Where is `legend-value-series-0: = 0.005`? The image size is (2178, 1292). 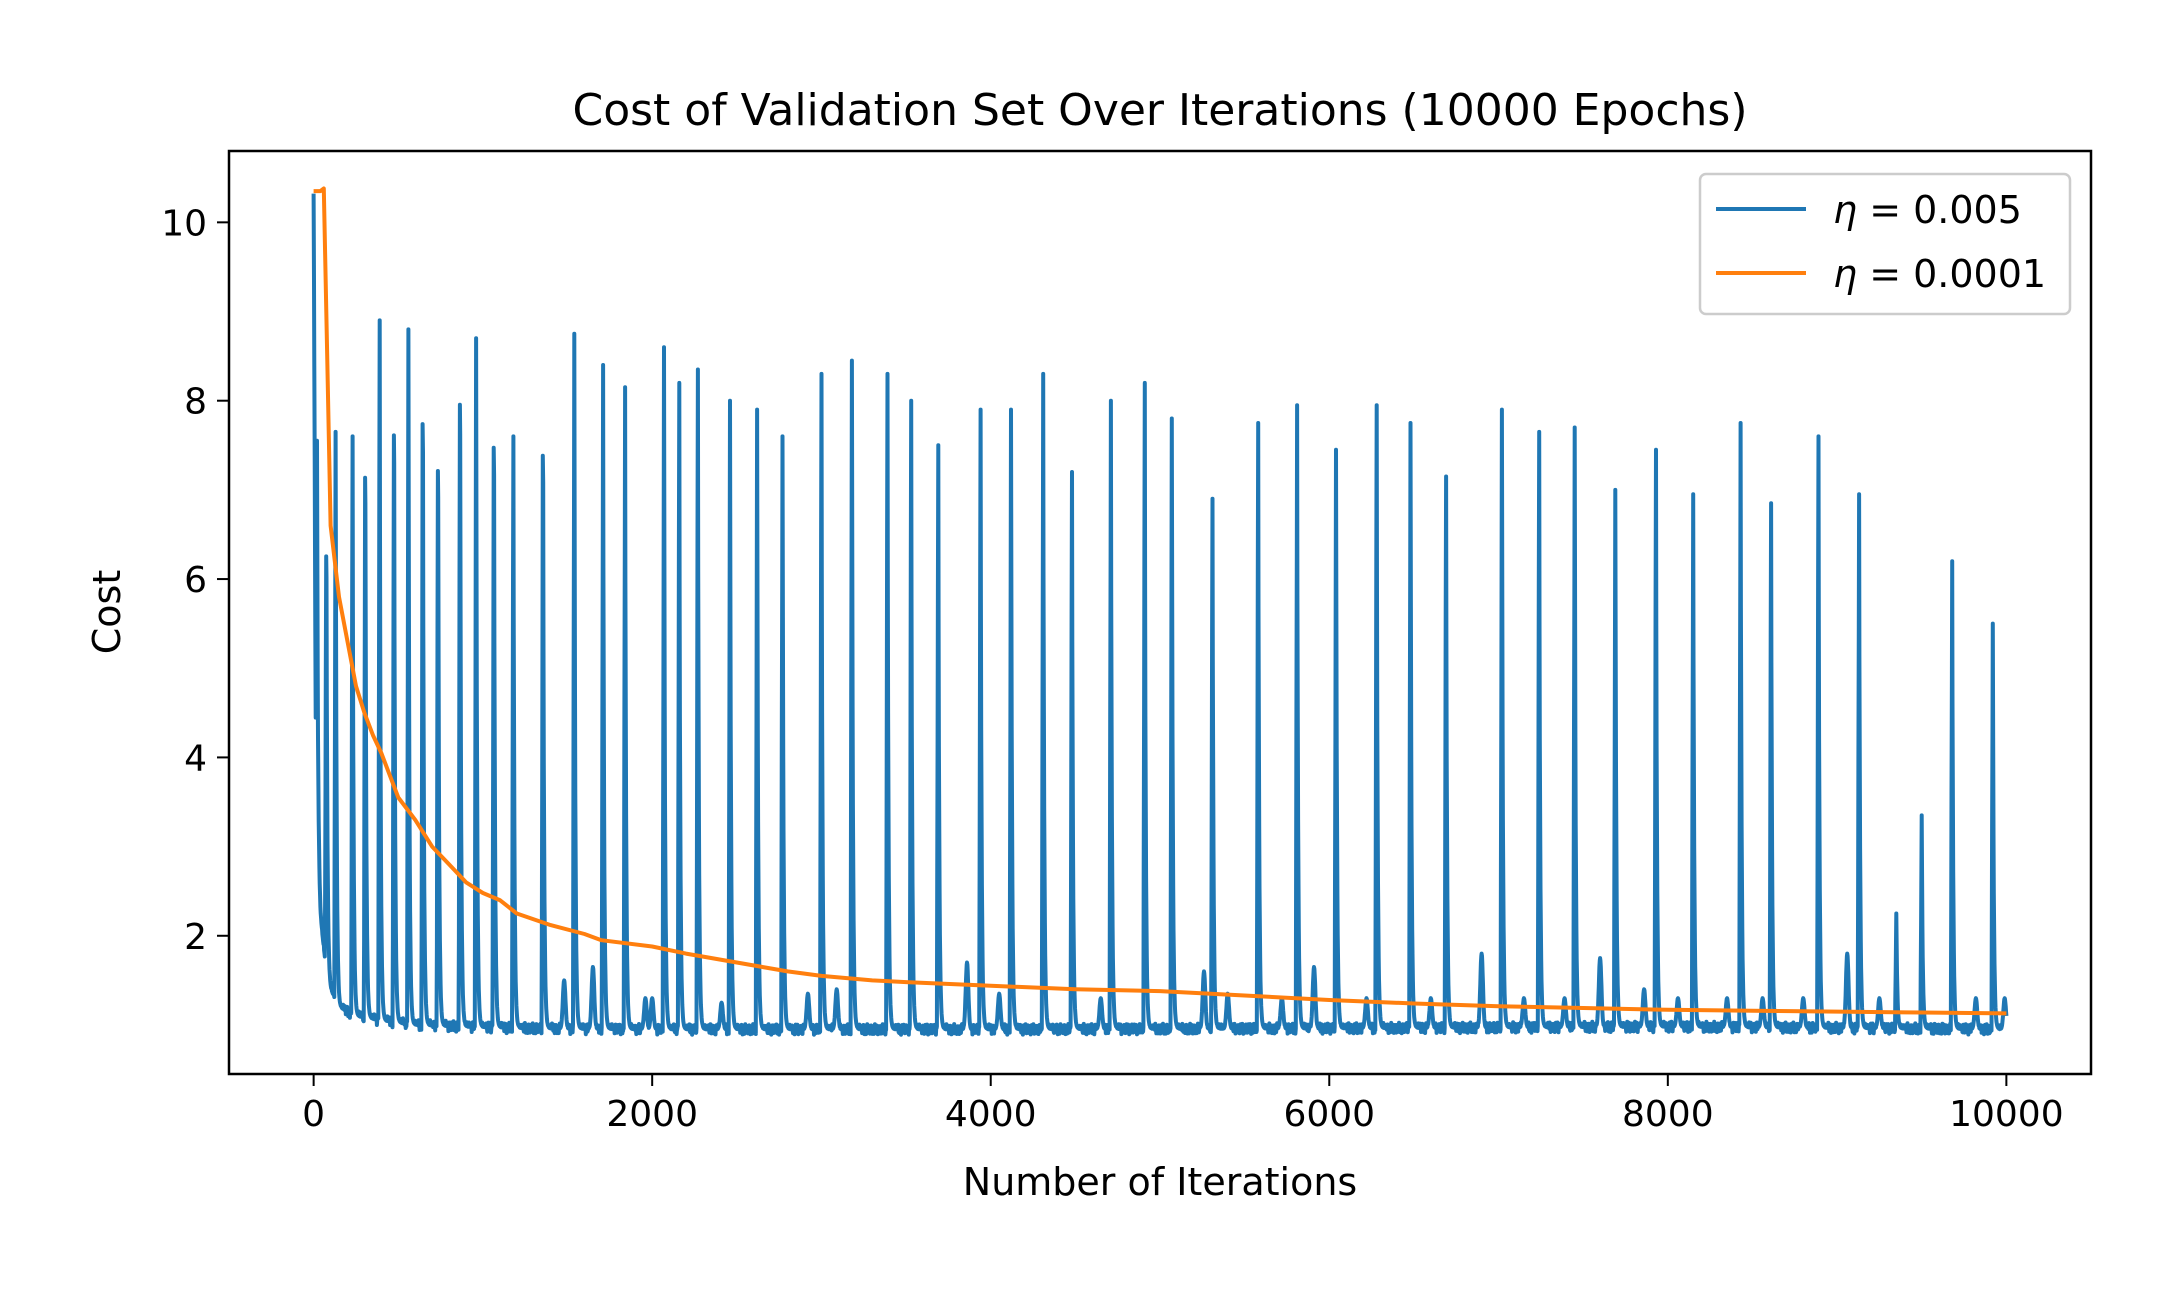
legend-value-series-0: = 0.005 is located at coordinates (1945, 210).